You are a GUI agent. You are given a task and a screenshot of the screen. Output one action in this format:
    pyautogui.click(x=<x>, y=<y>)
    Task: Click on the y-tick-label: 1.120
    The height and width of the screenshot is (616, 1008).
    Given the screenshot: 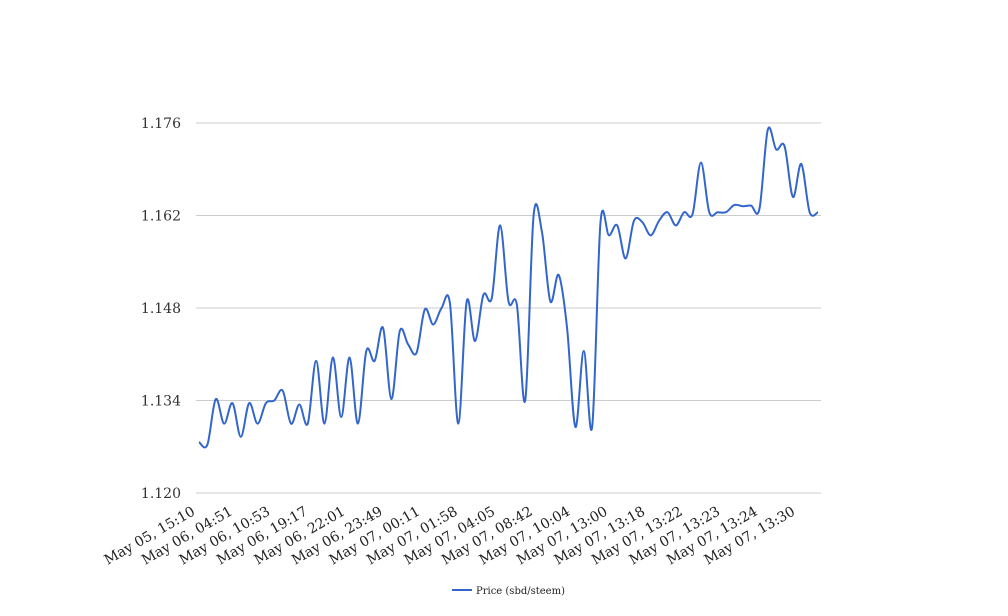 What is the action you would take?
    pyautogui.click(x=161, y=494)
    